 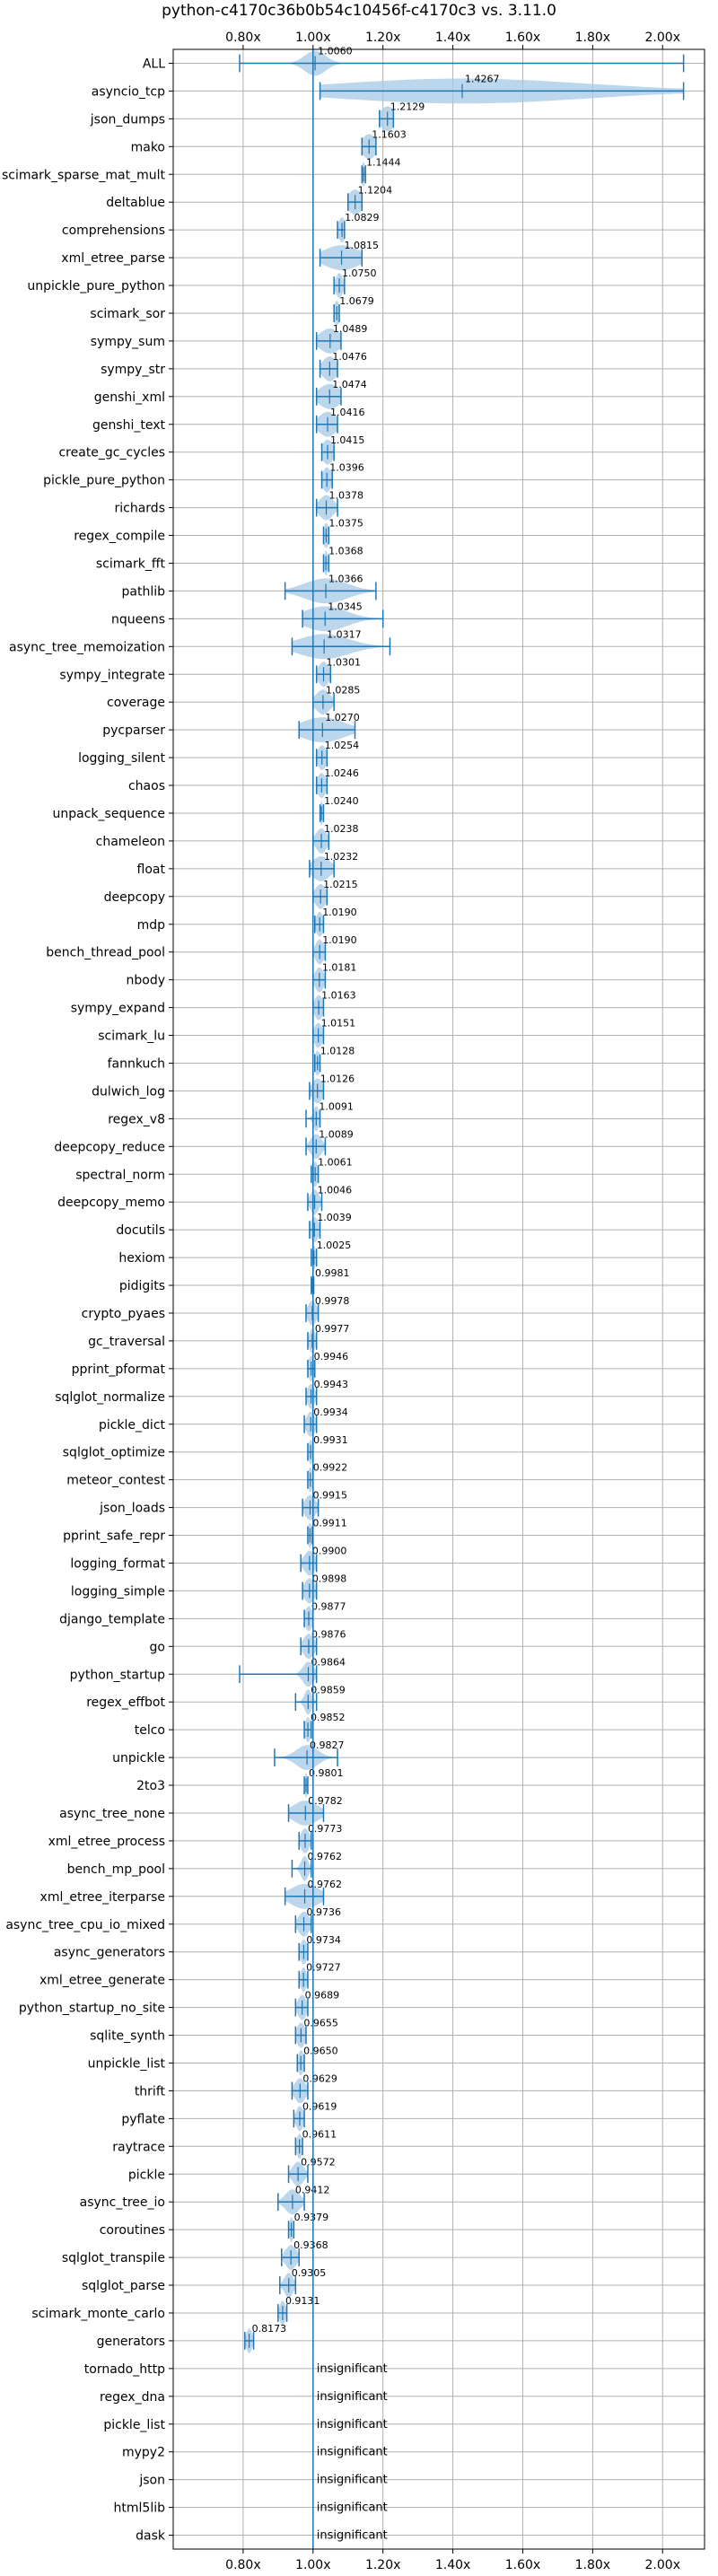 What do you see at coordinates (592, 38) in the screenshot?
I see `x-tick-label-top: 1.80x` at bounding box center [592, 38].